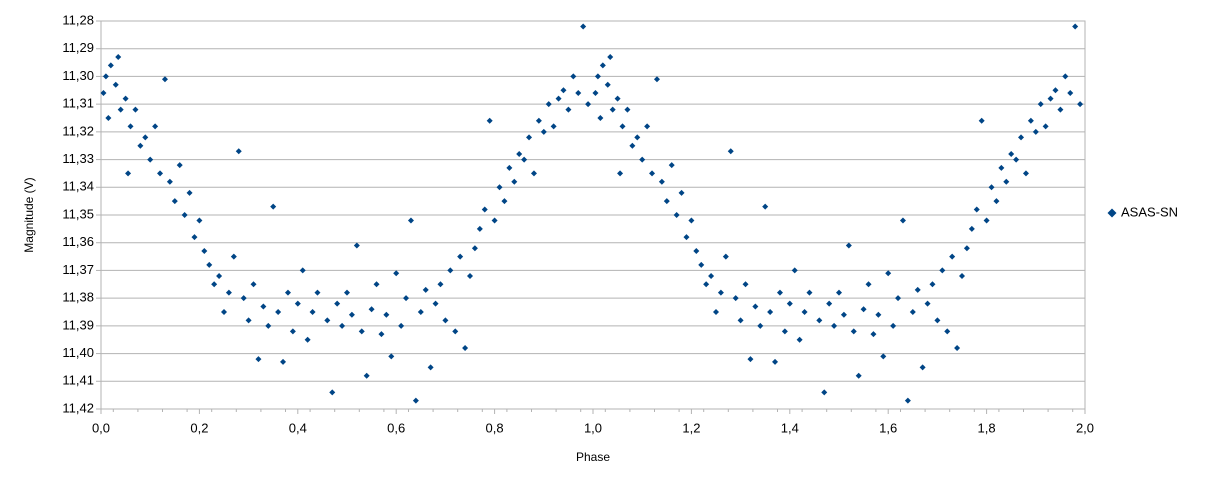 The height and width of the screenshot is (481, 1207). I want to click on y-tick-label: 11,34, so click(78, 186).